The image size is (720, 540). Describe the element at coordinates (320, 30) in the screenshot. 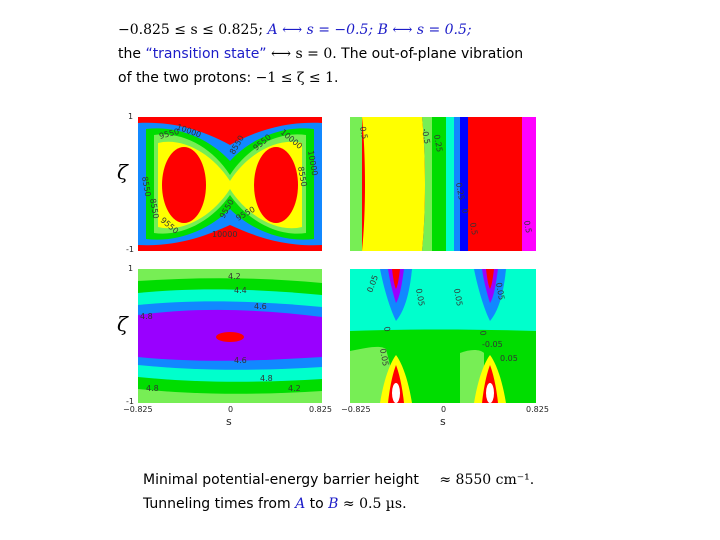

I see `a-mapping: A ⟷ s = −0.5;` at that location.